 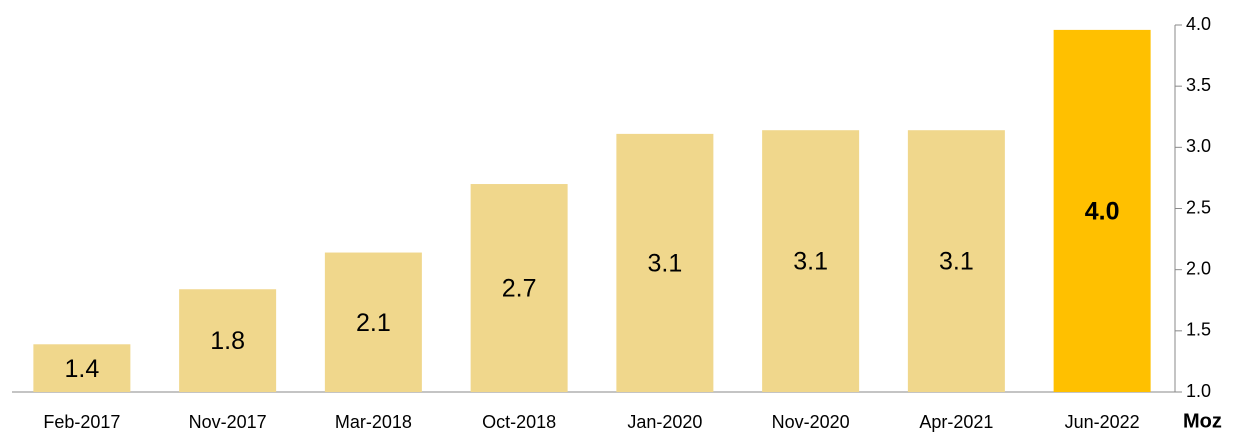 What do you see at coordinates (1202, 421) in the screenshot?
I see `axis-unit-label: Moz` at bounding box center [1202, 421].